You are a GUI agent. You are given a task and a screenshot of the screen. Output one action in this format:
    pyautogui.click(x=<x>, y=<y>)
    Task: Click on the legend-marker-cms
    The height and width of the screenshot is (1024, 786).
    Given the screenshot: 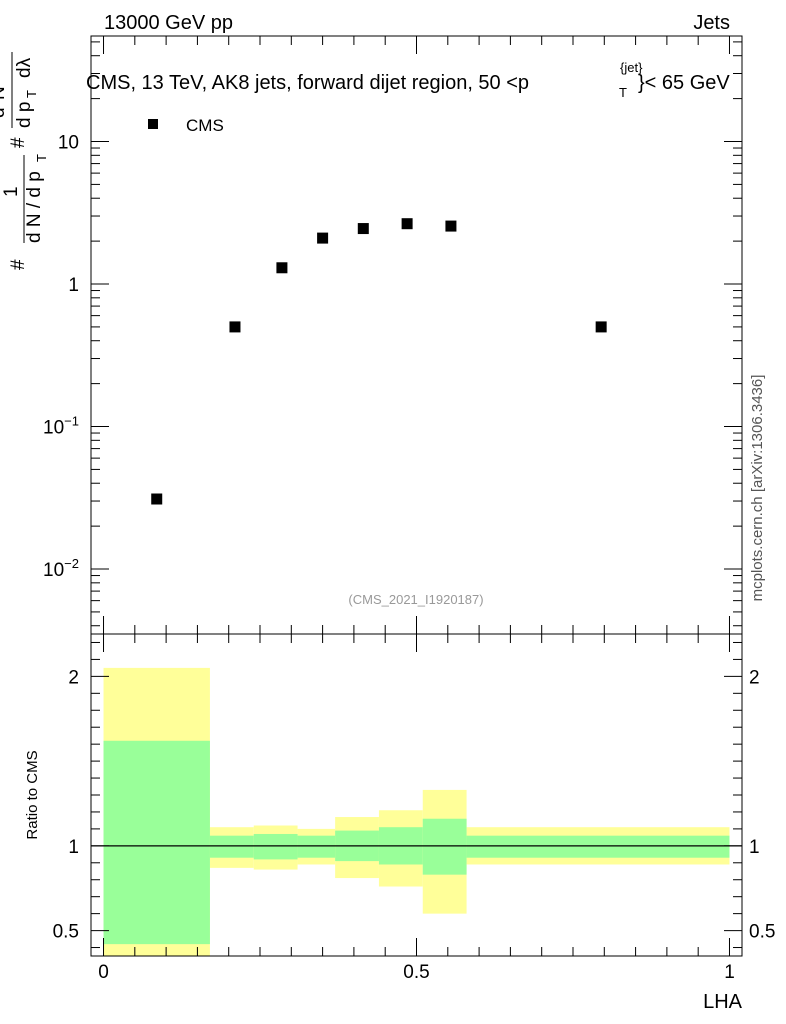 What is the action you would take?
    pyautogui.click(x=153, y=124)
    